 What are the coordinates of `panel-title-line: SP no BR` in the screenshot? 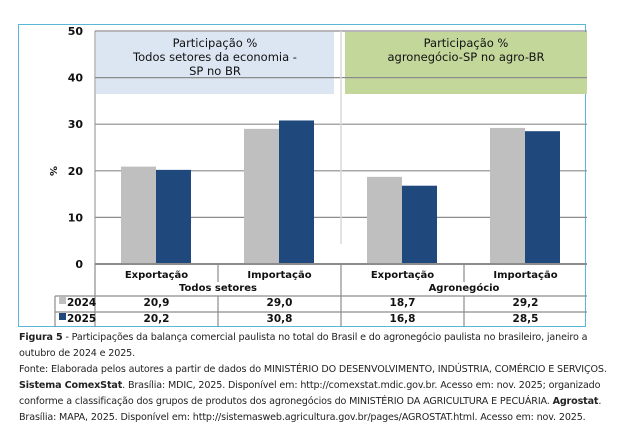 It's located at (215, 71).